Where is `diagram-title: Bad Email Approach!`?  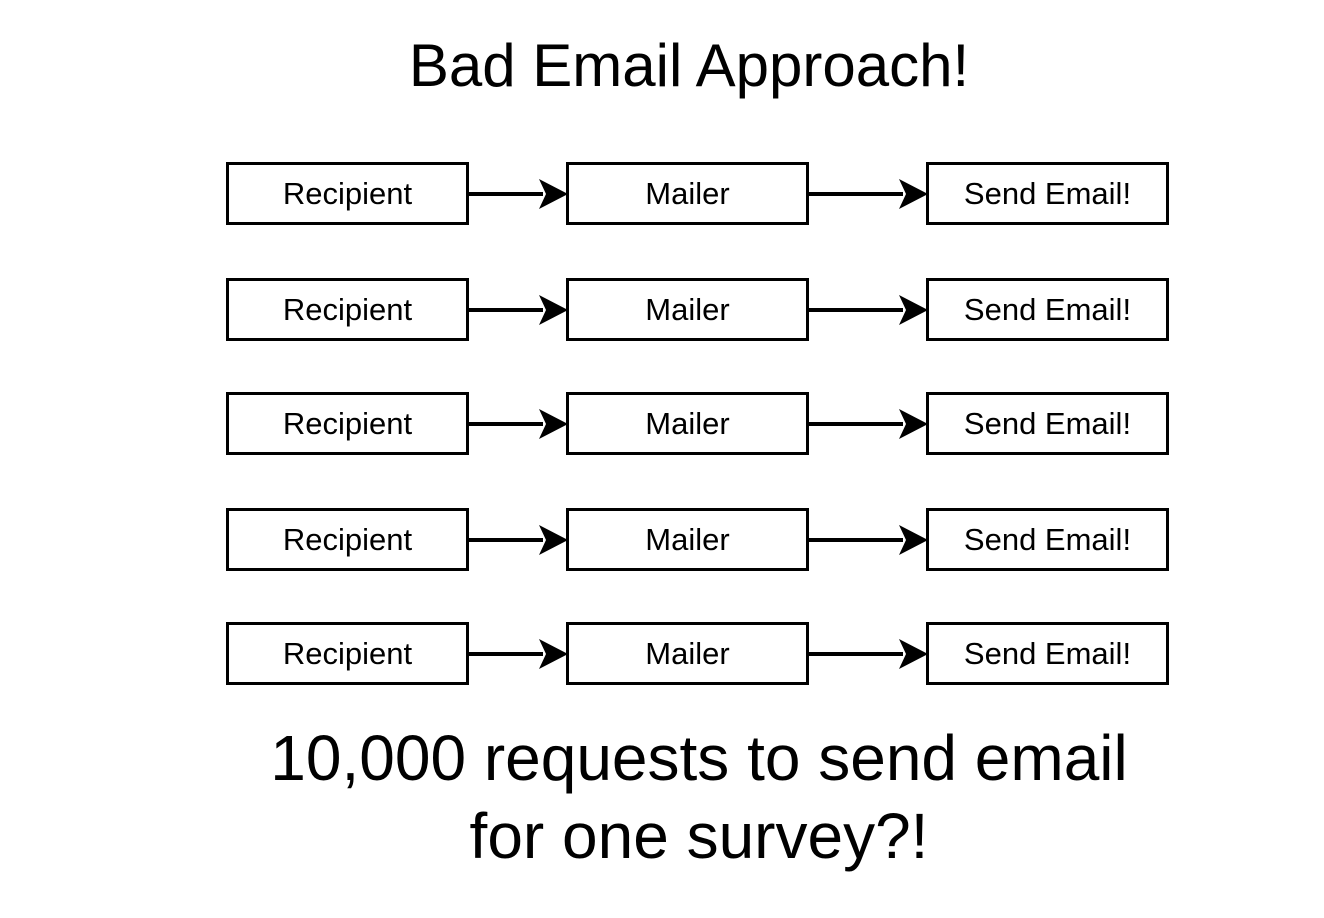
diagram-title: Bad Email Approach! is located at coordinates (689, 65).